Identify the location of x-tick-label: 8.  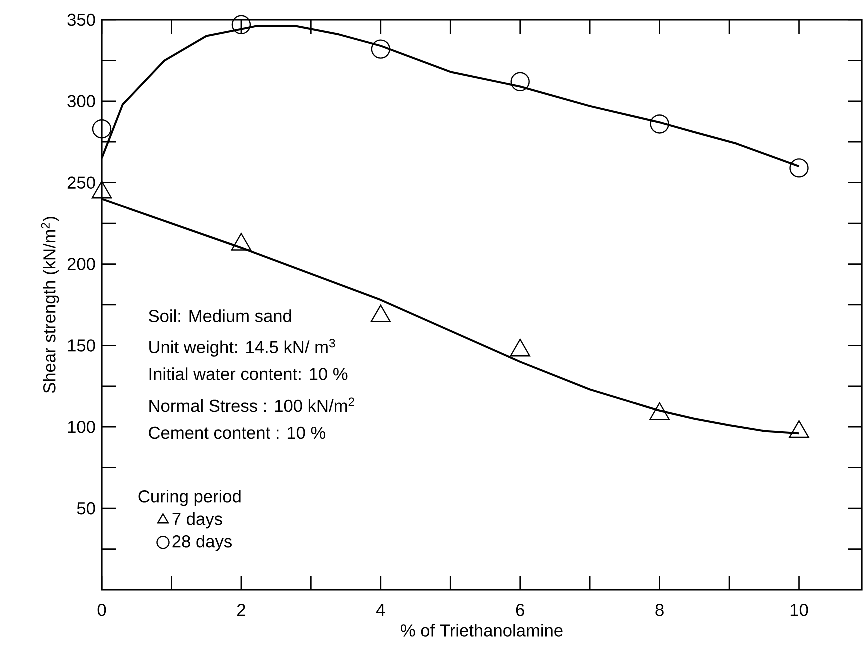
(660, 610).